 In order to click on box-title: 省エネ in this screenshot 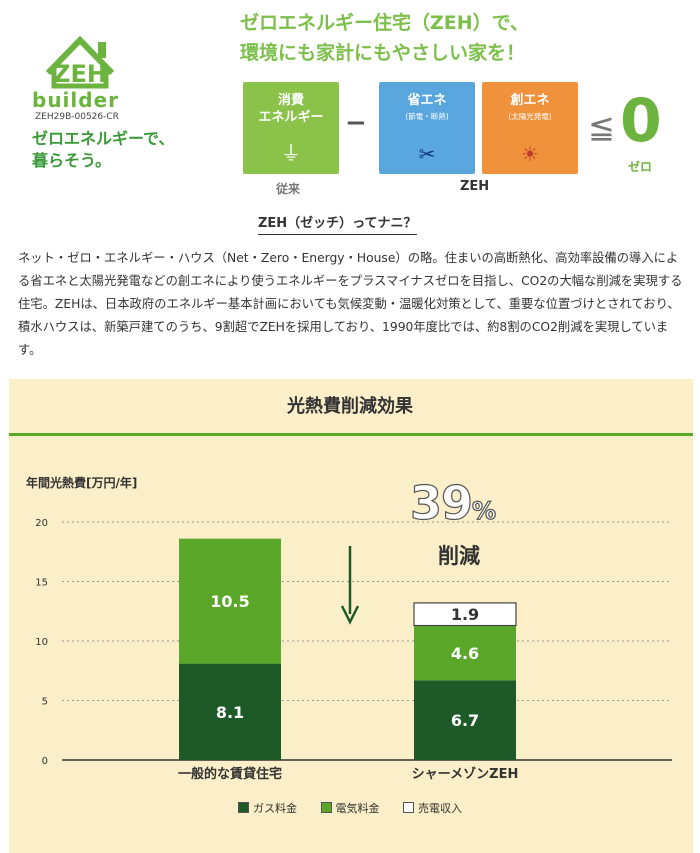, I will do `click(427, 100)`.